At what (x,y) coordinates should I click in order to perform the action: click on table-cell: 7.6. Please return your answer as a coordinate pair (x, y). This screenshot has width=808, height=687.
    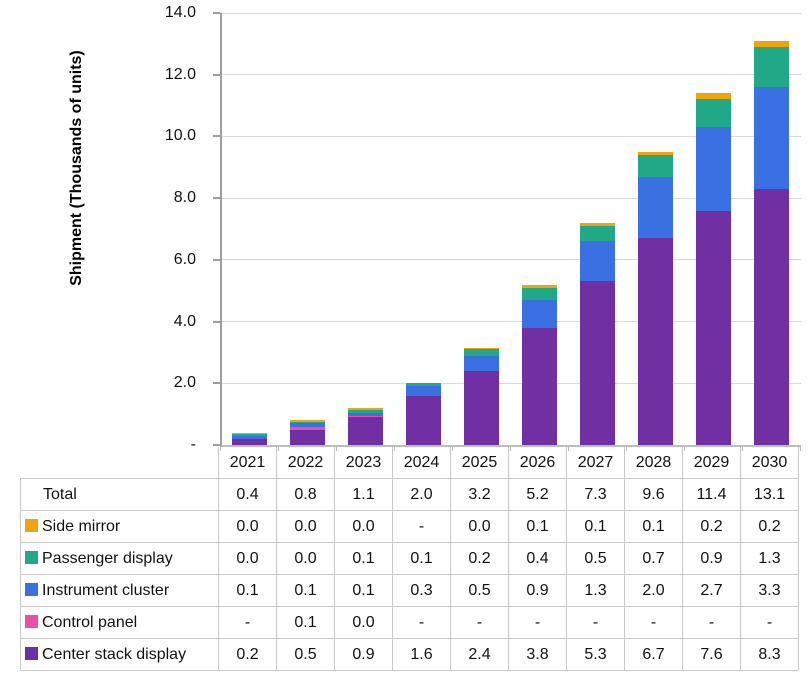
    Looking at the image, I should click on (711, 654).